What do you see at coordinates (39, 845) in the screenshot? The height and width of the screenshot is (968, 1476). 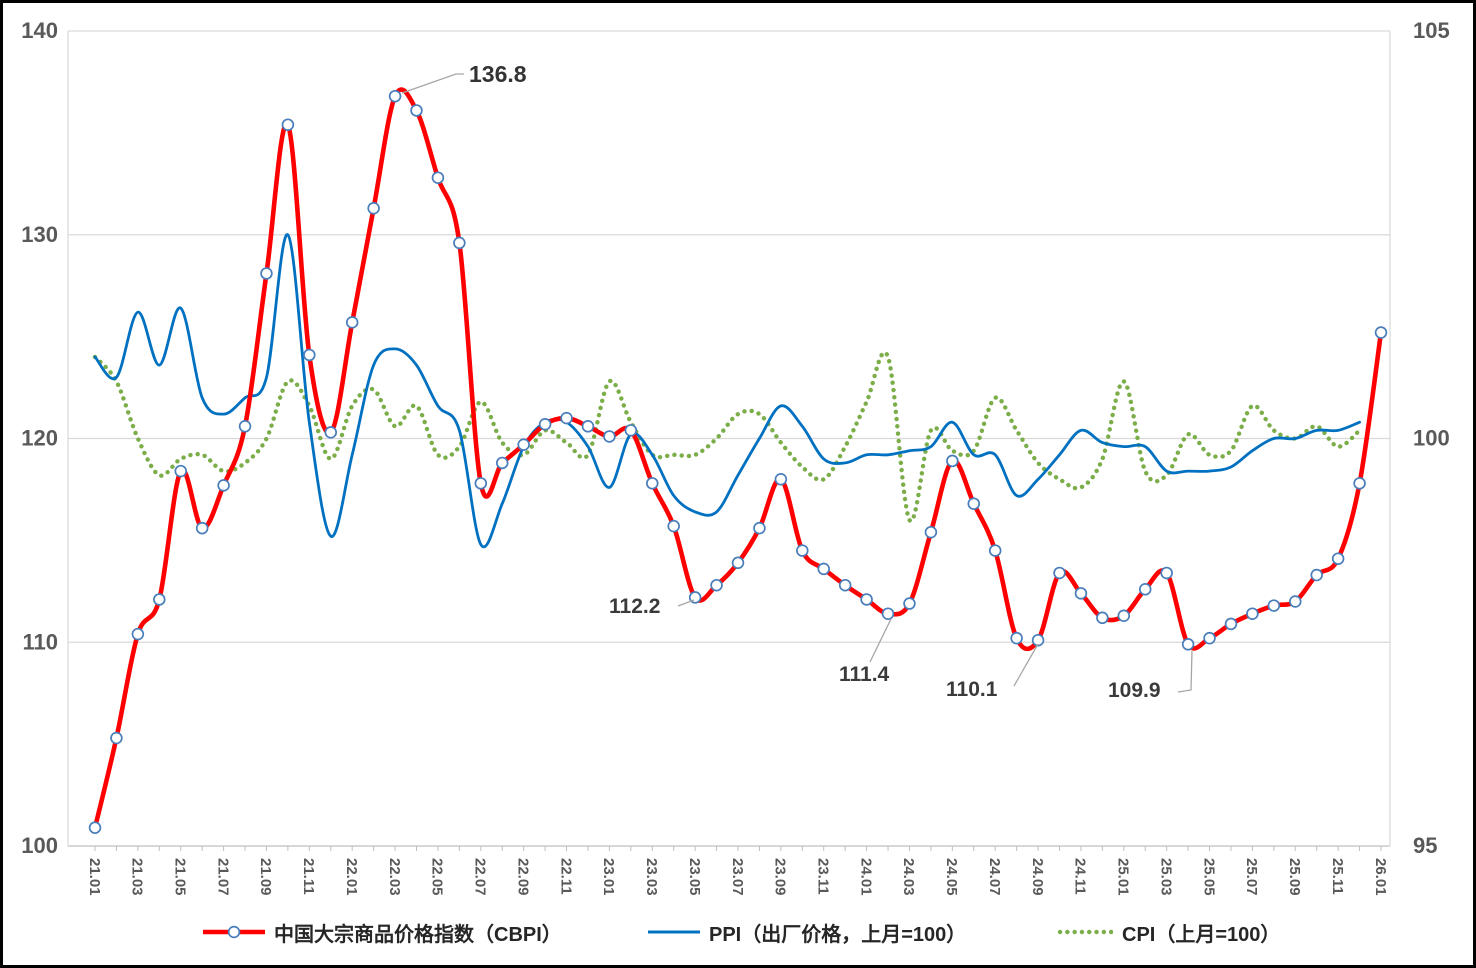 I see `left-axis-label: 100` at bounding box center [39, 845].